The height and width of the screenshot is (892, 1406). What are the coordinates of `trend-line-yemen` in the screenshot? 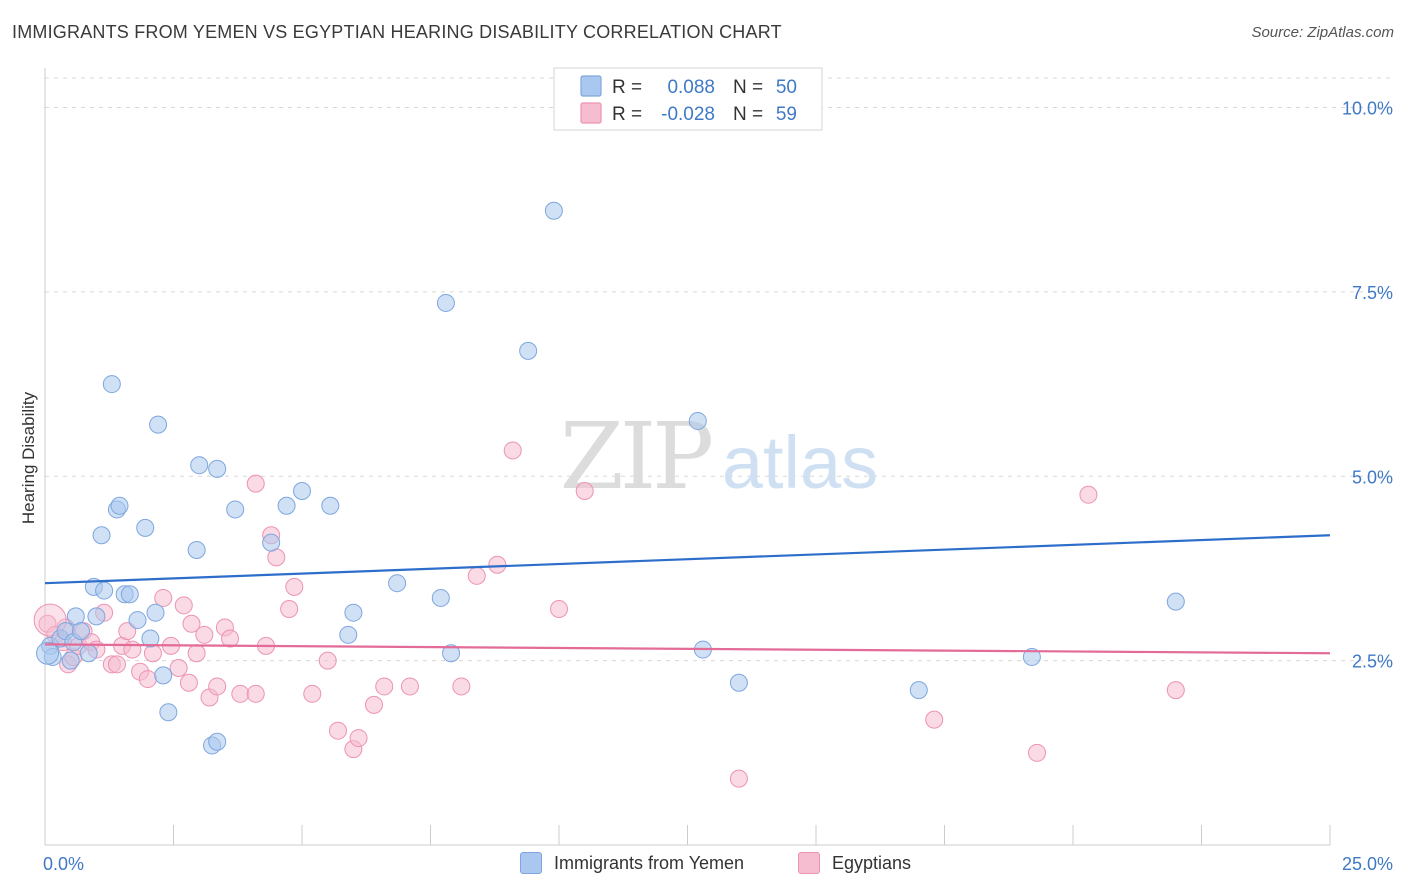 It's located at (687, 559).